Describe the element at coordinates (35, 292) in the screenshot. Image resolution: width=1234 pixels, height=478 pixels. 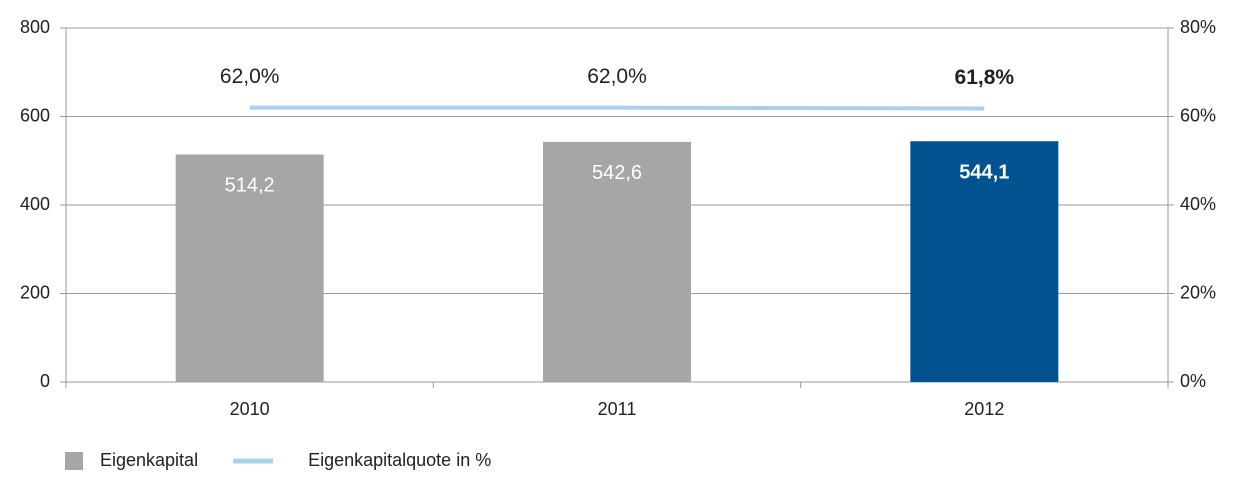
I see `y-tick-label: 200` at that location.